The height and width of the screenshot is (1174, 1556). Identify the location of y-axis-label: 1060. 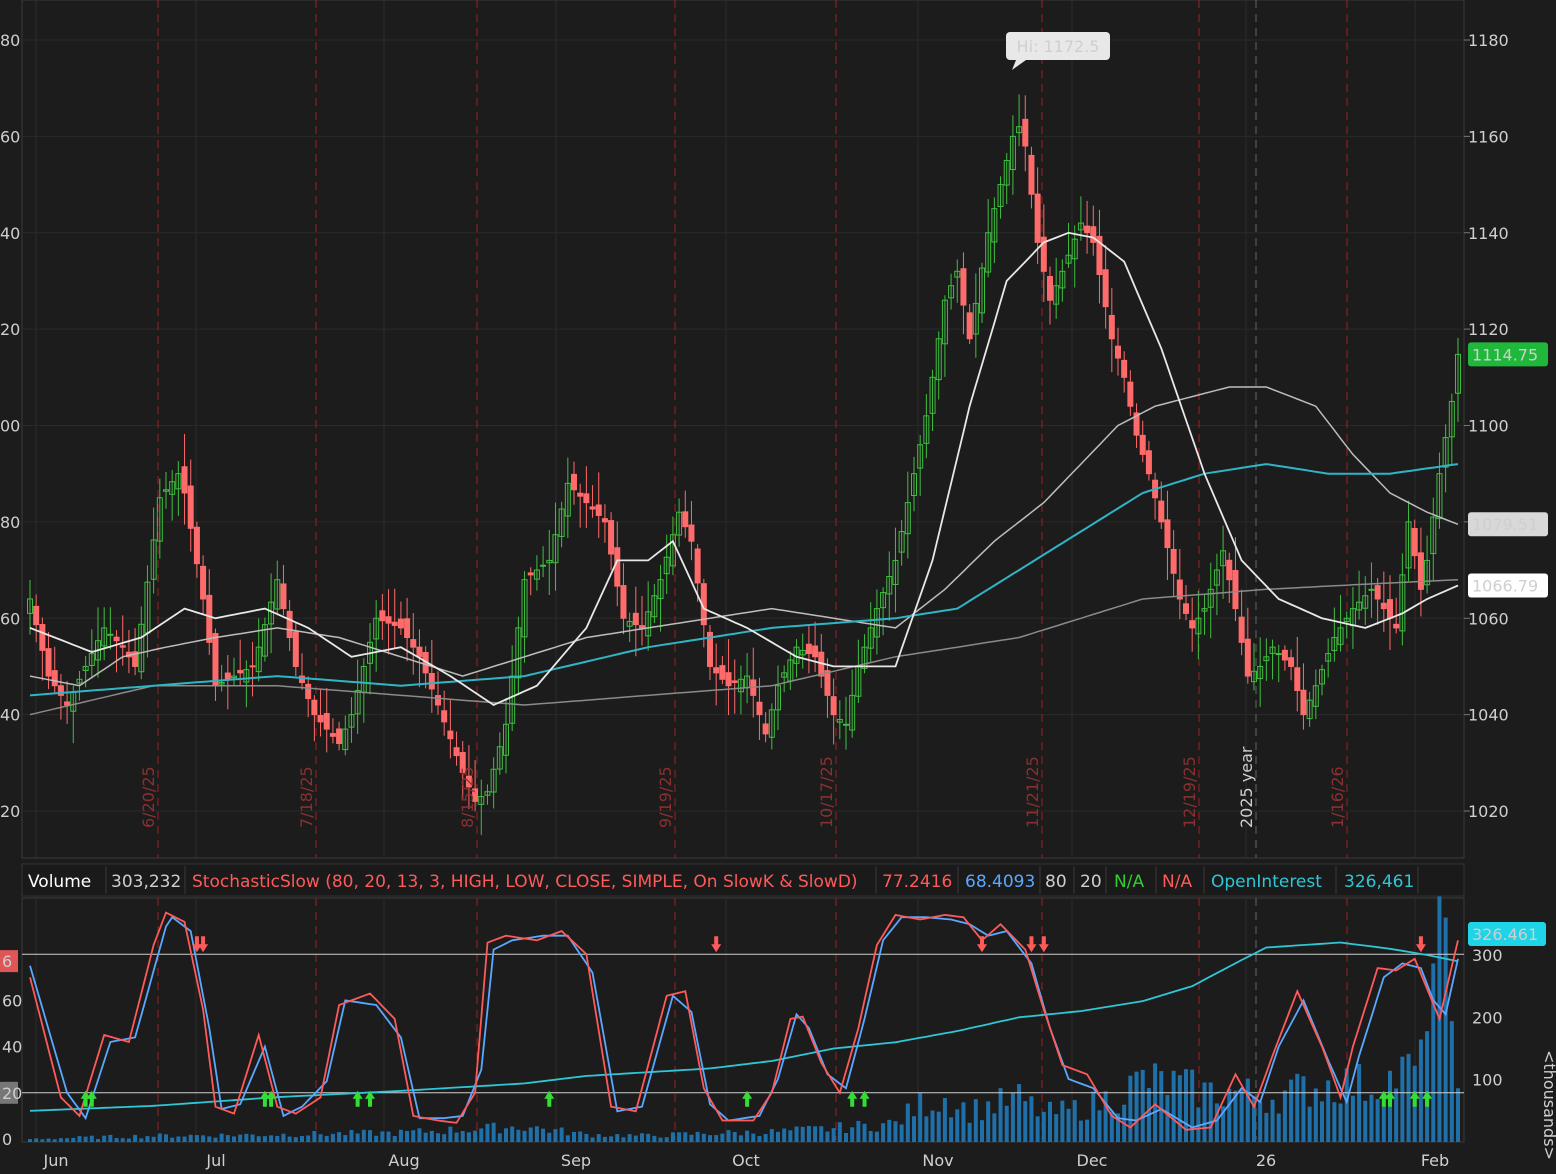
(1488, 618).